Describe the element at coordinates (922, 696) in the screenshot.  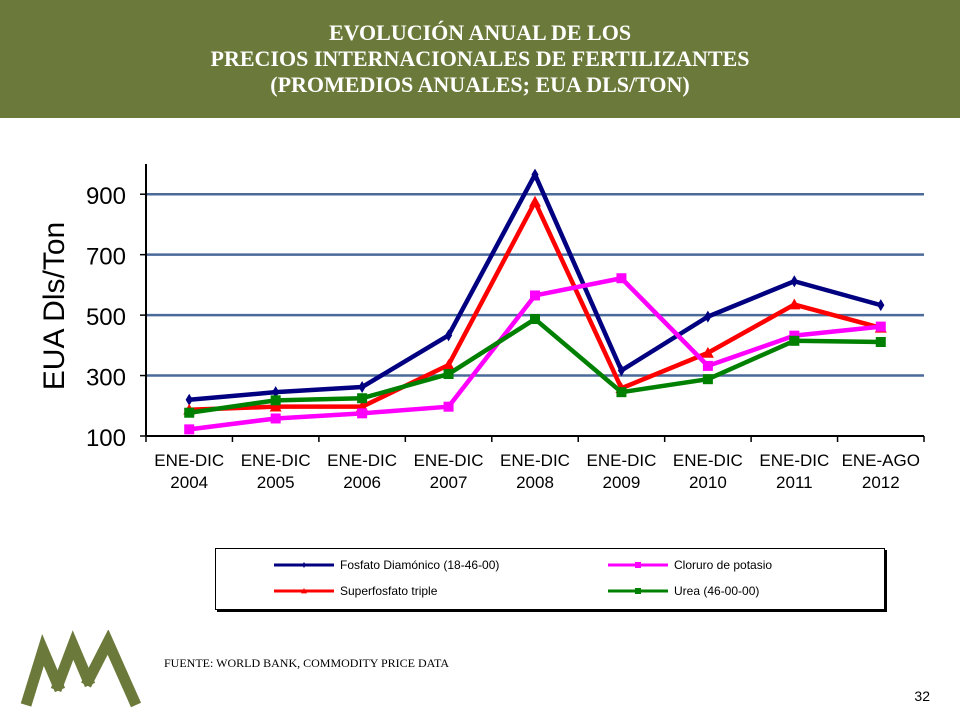
I see `page-number: 32` at that location.